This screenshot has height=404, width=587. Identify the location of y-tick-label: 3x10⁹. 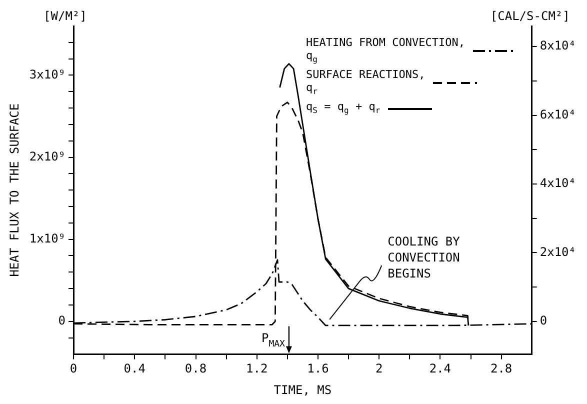
(47, 74).